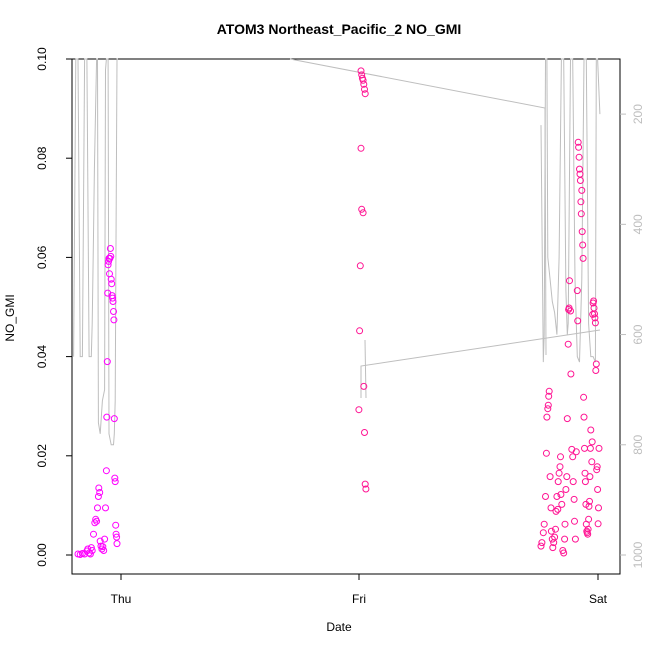 This screenshot has height=650, width=650. Describe the element at coordinates (638, 224) in the screenshot. I see `y-right-tick-label: 400` at that location.